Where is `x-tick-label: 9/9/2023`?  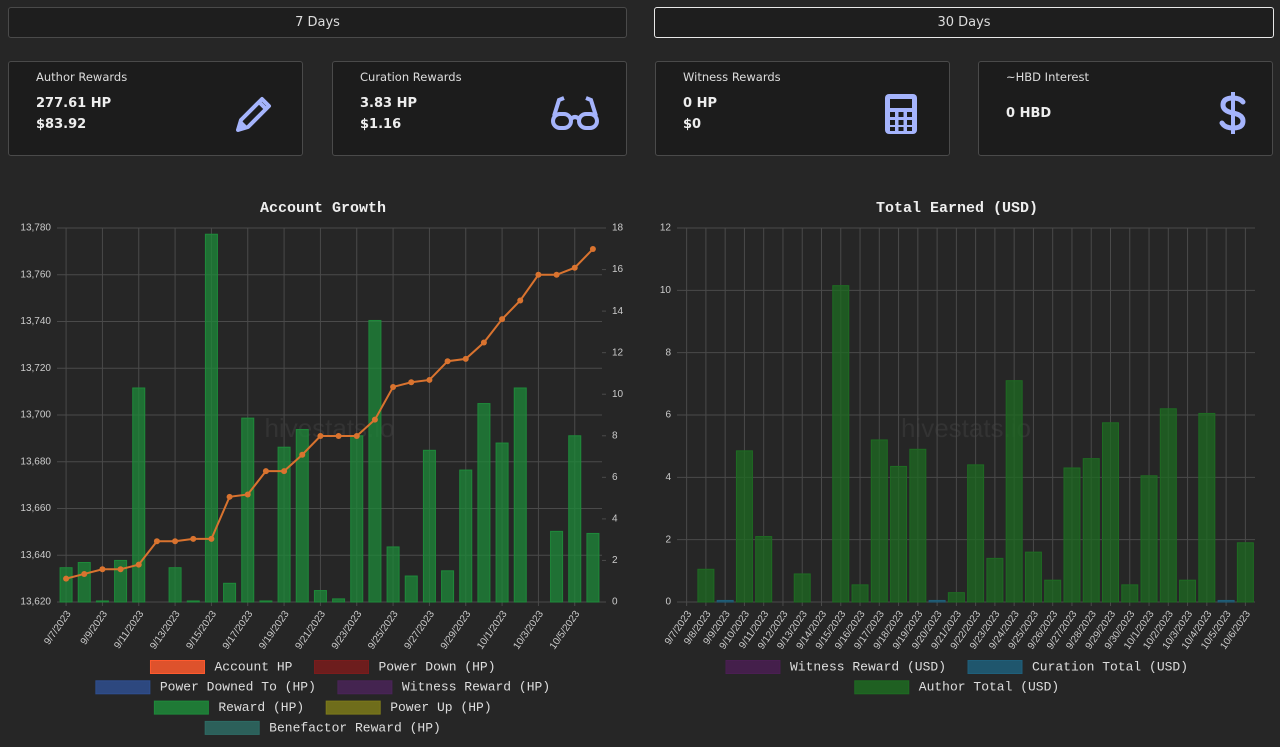 x-tick-label: 9/9/2023 is located at coordinates (95, 628).